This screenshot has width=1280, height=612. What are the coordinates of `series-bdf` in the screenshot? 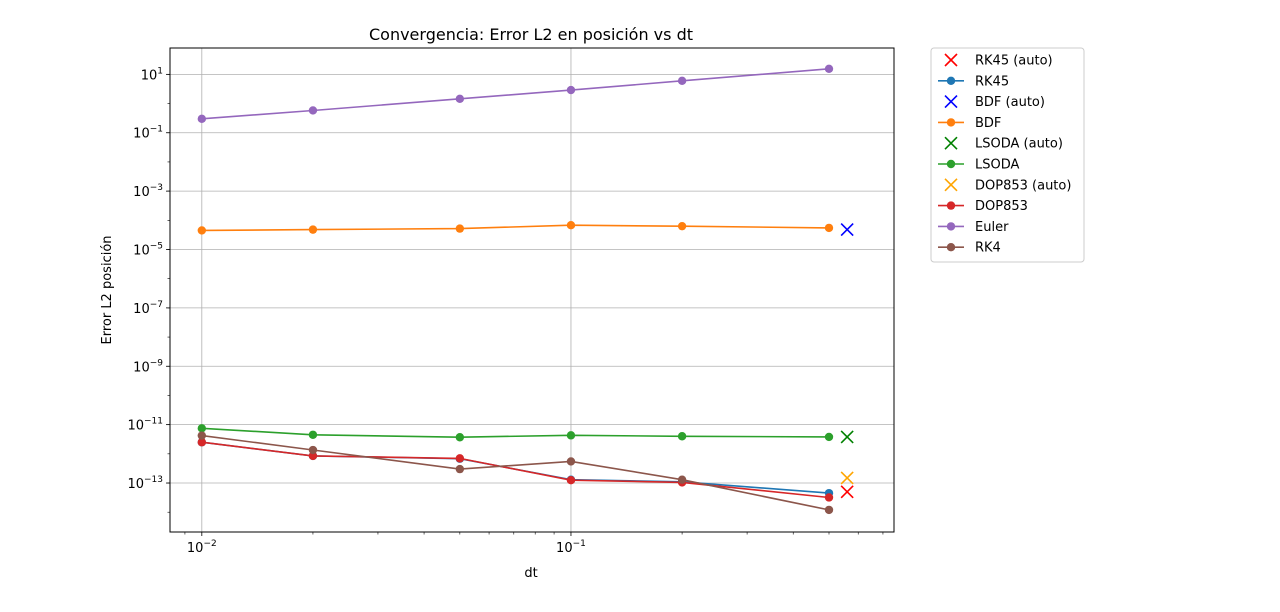 It's located at (515, 228).